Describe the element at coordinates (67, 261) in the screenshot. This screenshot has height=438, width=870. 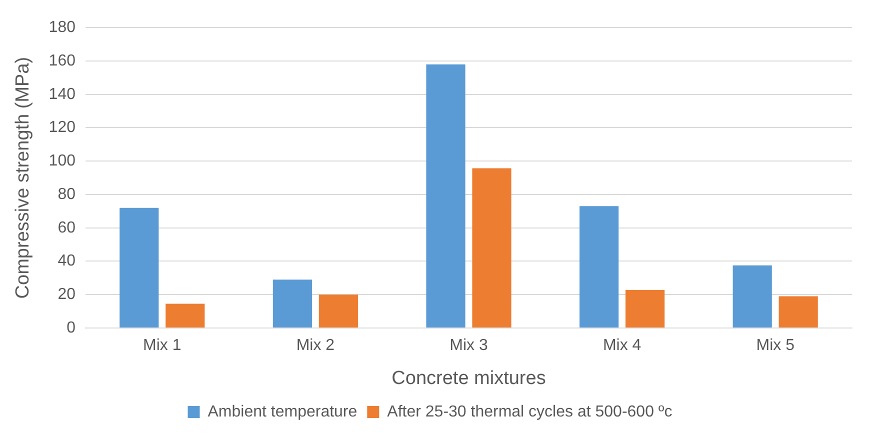
I see `y-tick-label: 40` at that location.